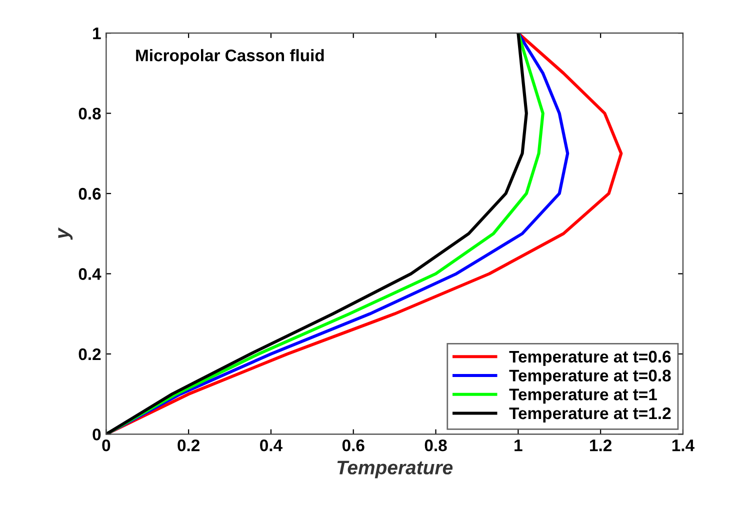  Describe the element at coordinates (590, 358) in the screenshot. I see `legend-label: Temperature at t=0.6` at that location.